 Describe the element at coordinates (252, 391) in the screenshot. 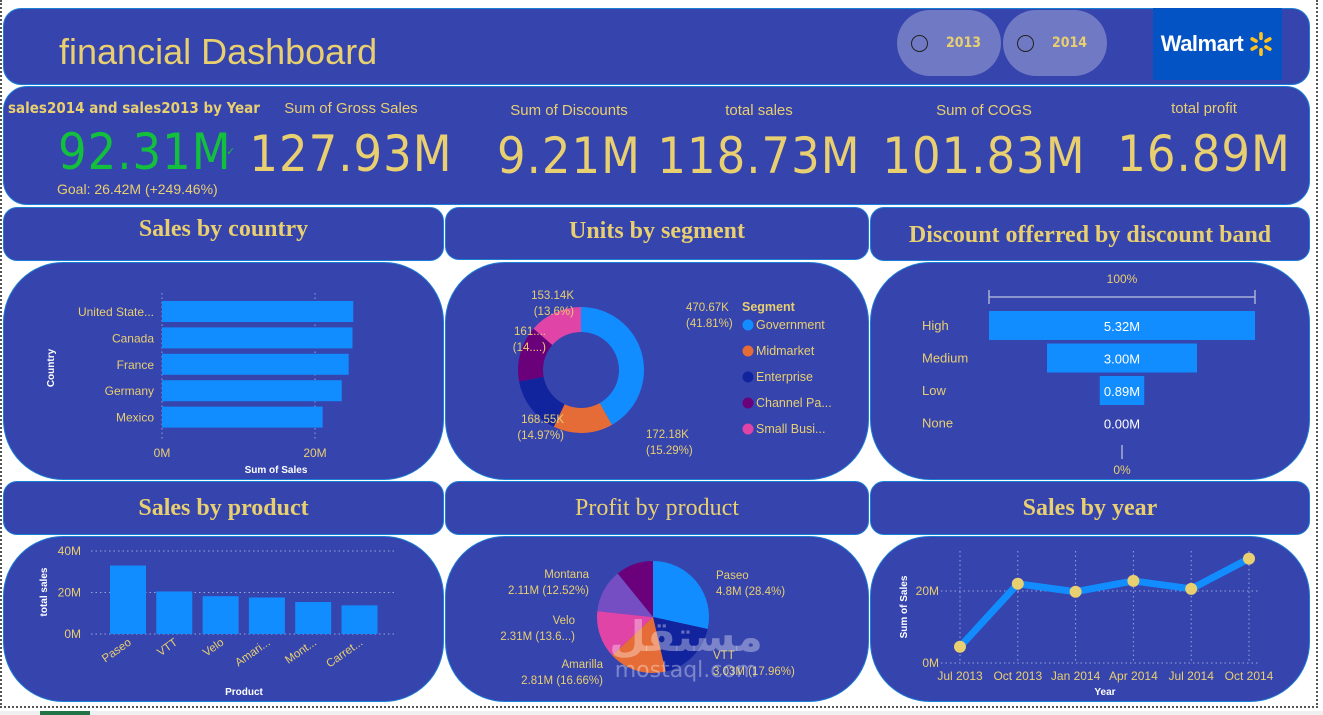

I see `bar-germany` at that location.